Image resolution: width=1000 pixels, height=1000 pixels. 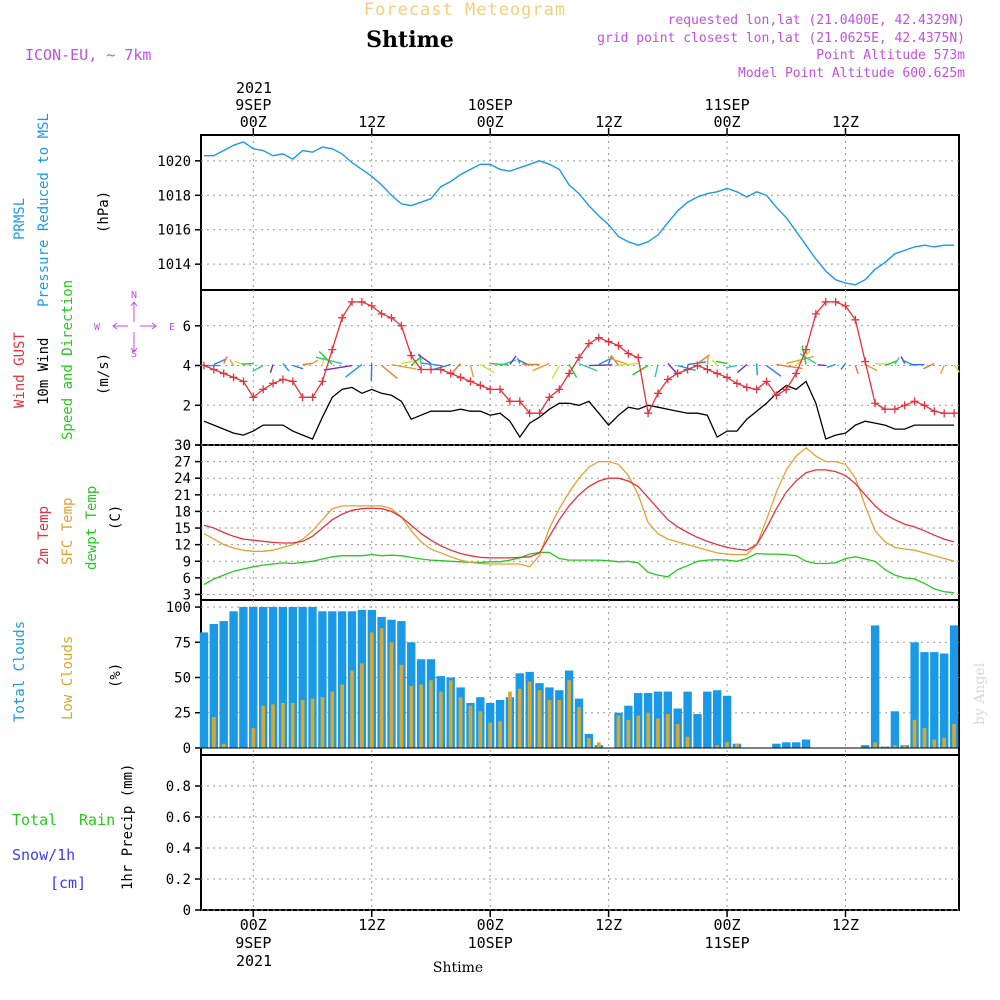 I want to click on compass-rose-icon: N S W E, so click(x=134, y=325).